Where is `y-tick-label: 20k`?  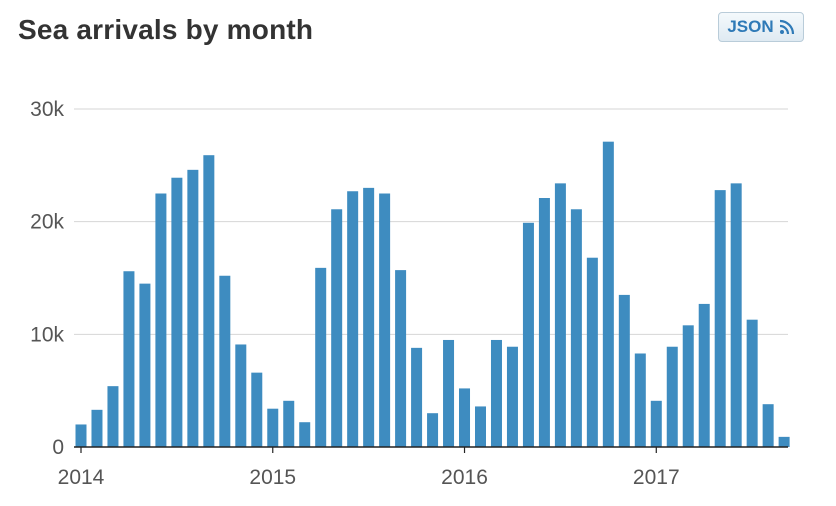 y-tick-label: 20k is located at coordinates (47, 222).